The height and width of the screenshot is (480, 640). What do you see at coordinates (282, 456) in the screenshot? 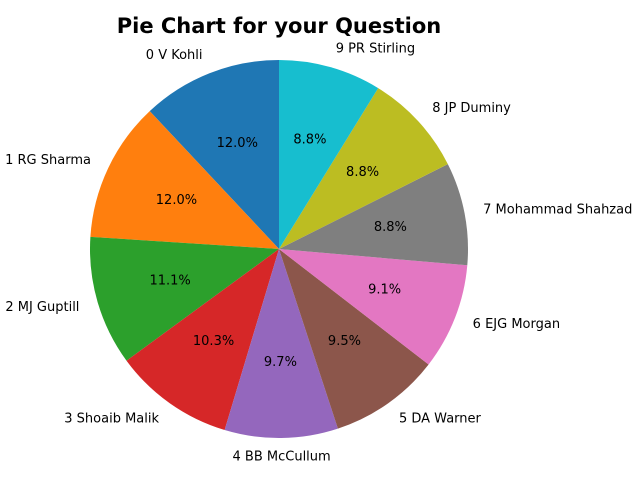
I see `category-label: 4 BB McCullum` at bounding box center [282, 456].